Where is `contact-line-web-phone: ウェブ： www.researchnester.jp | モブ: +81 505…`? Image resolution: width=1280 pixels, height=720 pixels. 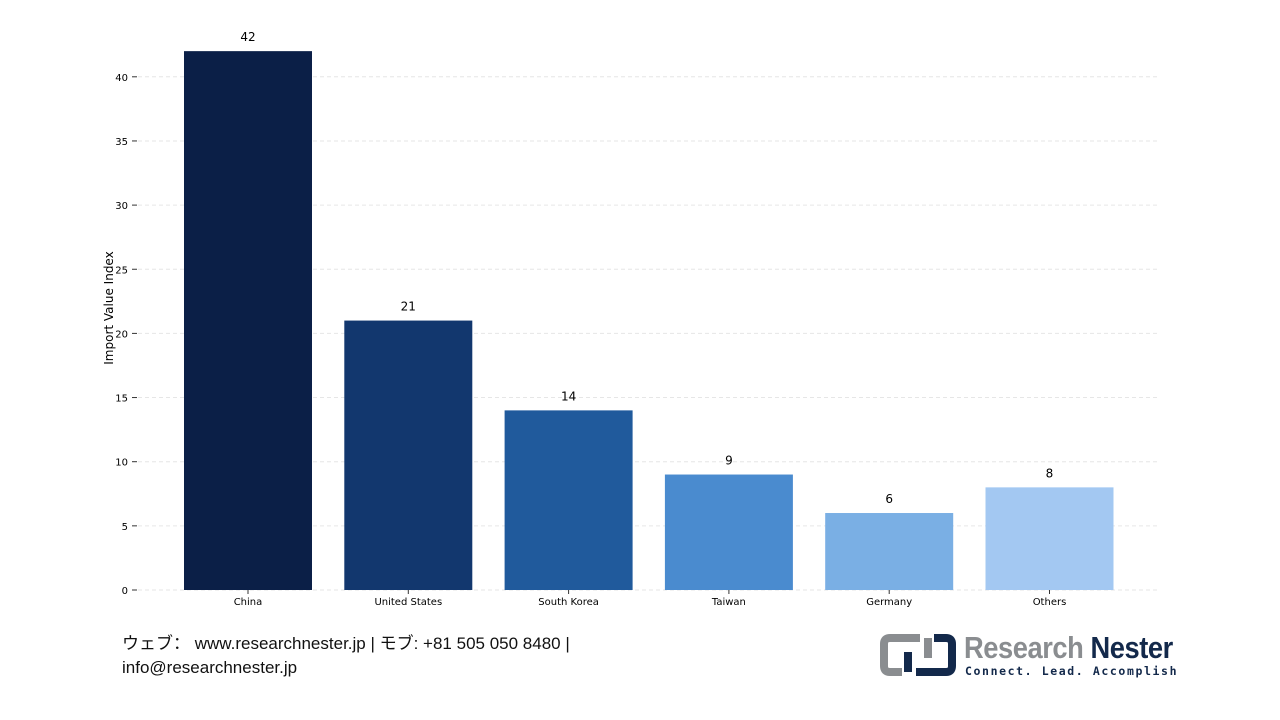 contact-line-web-phone: ウェブ： www.researchnester.jp | モブ: +81 505… is located at coordinates (346, 643).